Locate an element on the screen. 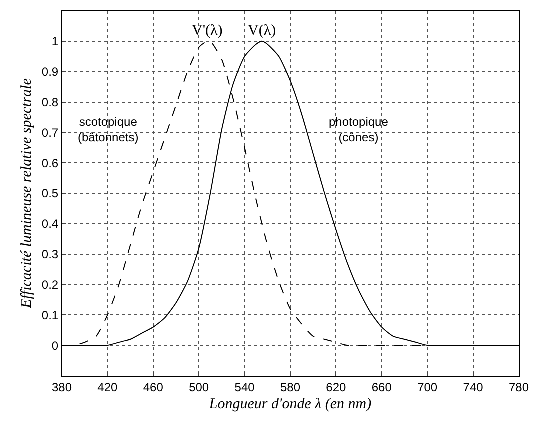 The image size is (539, 424). y-axis-title: Efficacité lumineuse relative spectrale is located at coordinates (27, 194).